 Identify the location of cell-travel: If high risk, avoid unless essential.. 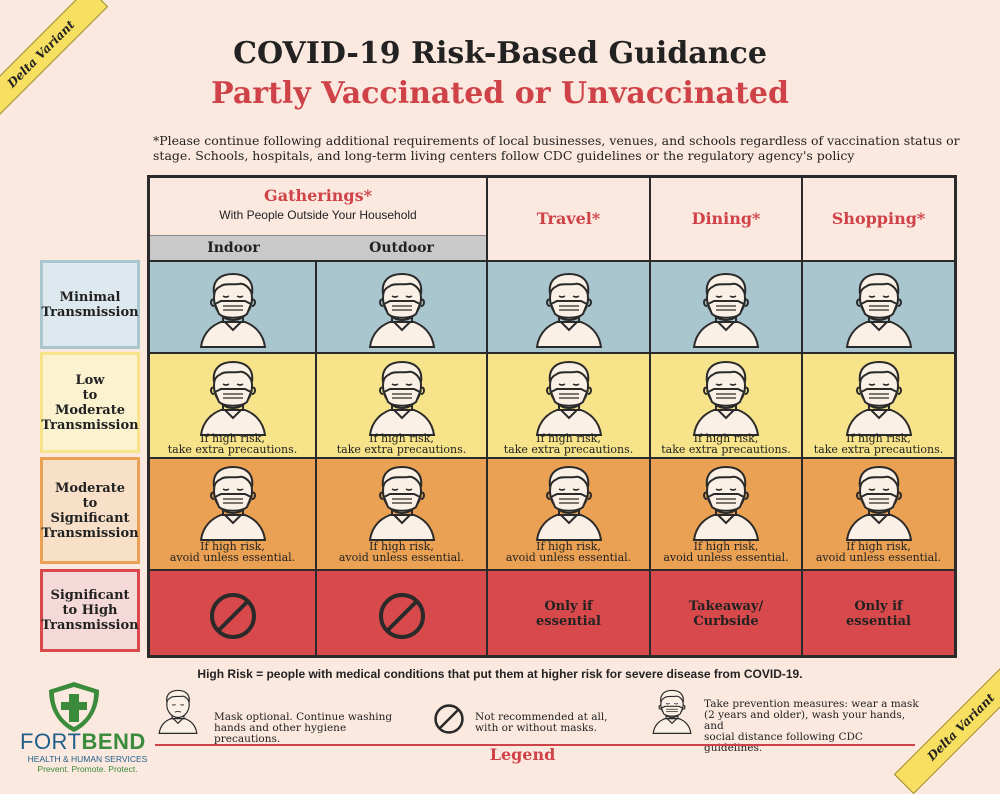
(569, 514).